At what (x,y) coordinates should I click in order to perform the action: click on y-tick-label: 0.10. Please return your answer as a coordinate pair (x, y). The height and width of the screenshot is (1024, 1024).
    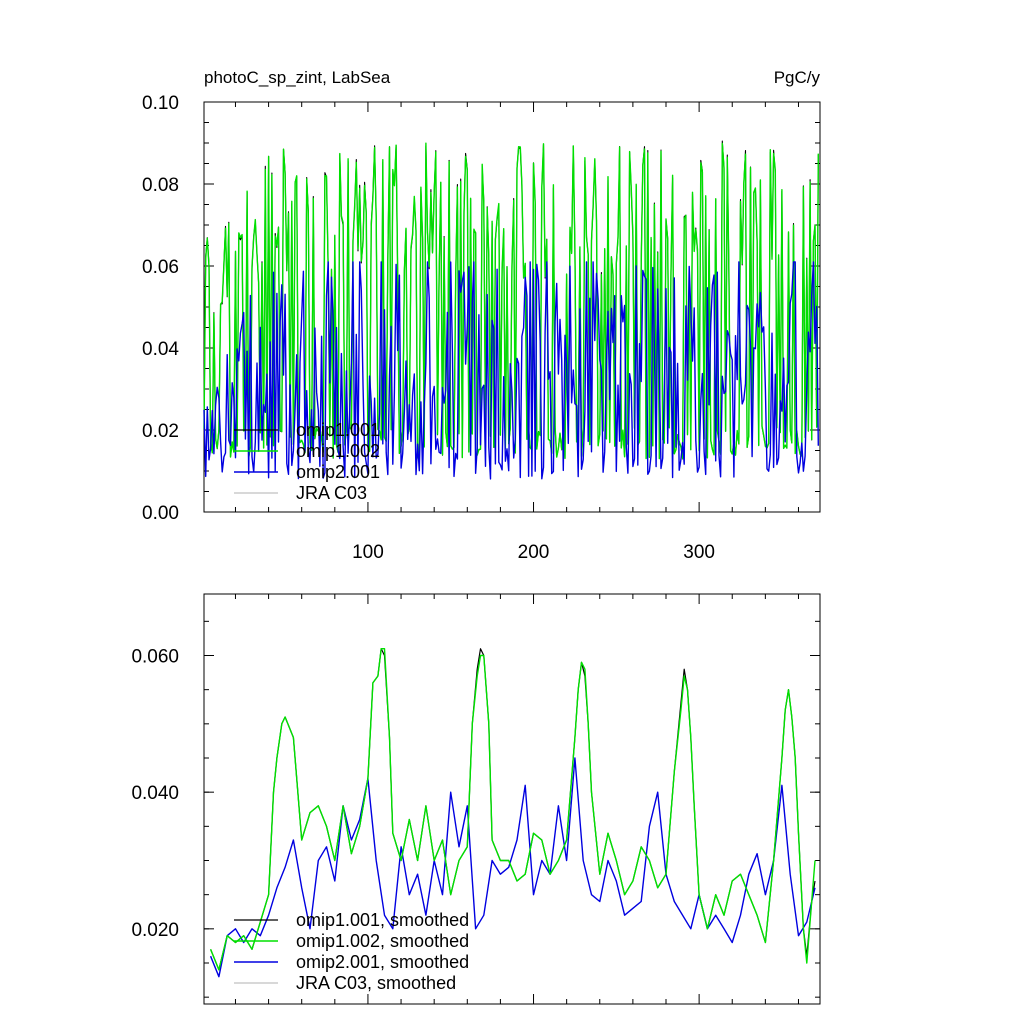
    Looking at the image, I should click on (160, 103).